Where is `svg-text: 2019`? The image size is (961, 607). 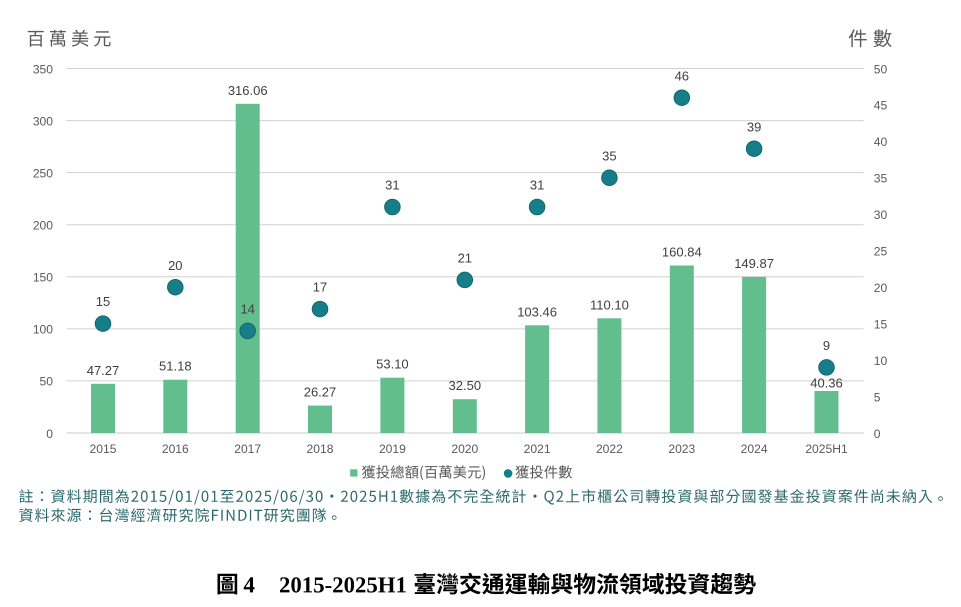 svg-text: 2019 is located at coordinates (392, 449).